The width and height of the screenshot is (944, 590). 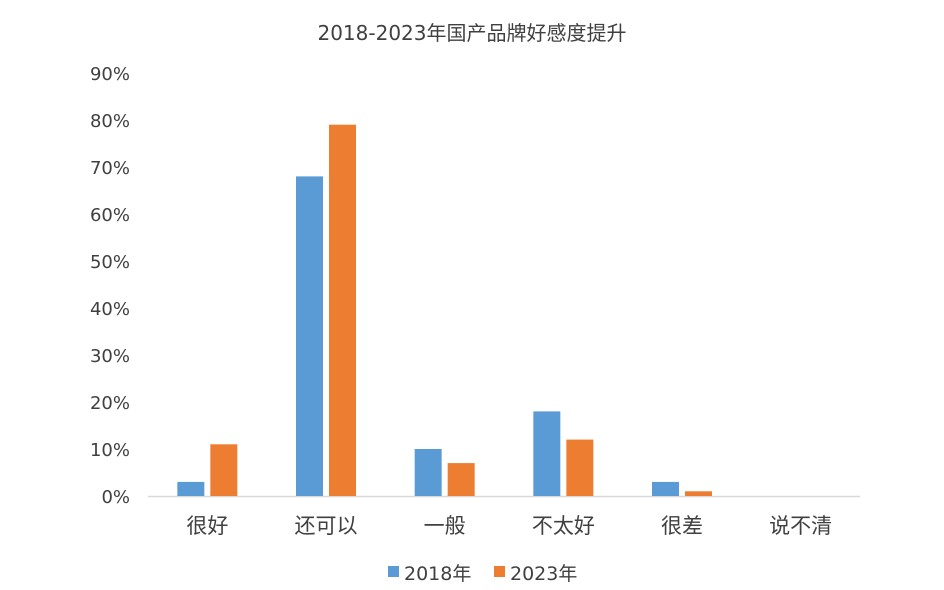 What do you see at coordinates (543, 574) in the screenshot?
I see `legend-label: 2023年` at bounding box center [543, 574].